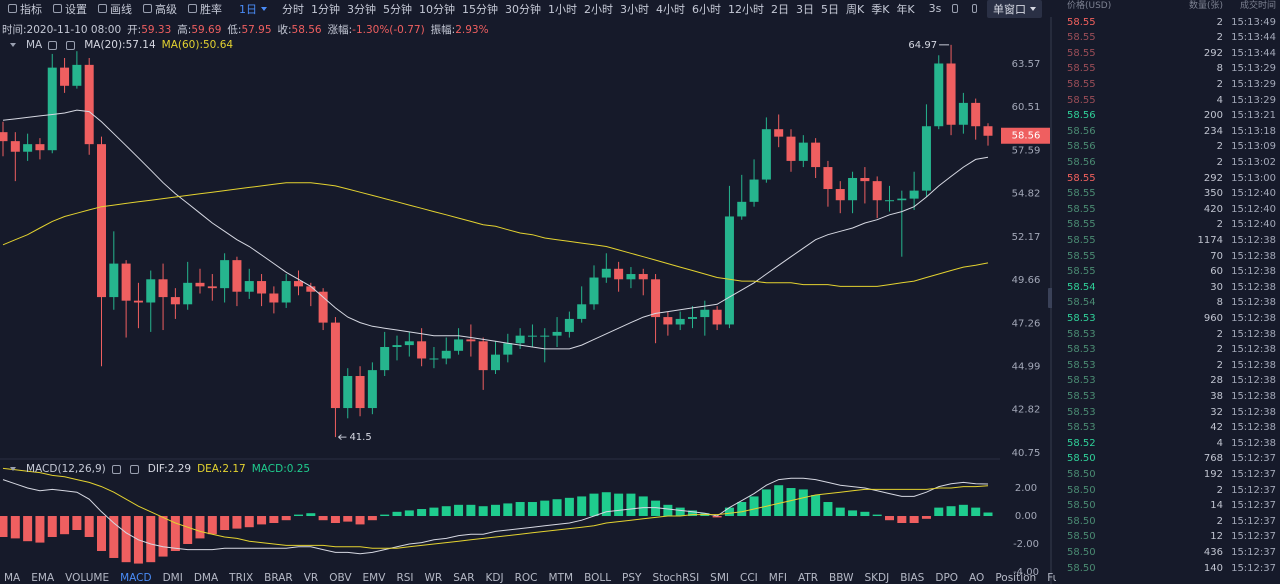 The width and height of the screenshot is (1280, 584). Describe the element at coordinates (1168, 131) in the screenshot. I see `trade-row: 58.56 234 15:13:18` at that location.